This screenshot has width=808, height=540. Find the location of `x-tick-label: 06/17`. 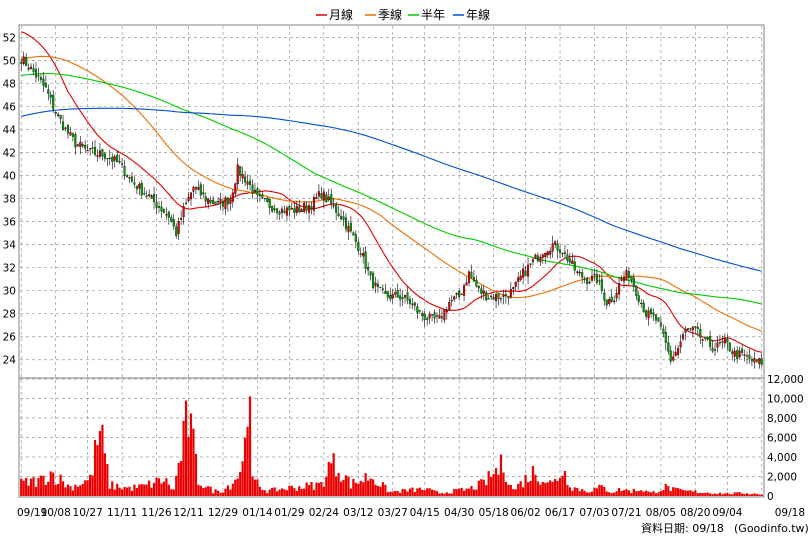

x-tick-label: 06/17 is located at coordinates (560, 513).